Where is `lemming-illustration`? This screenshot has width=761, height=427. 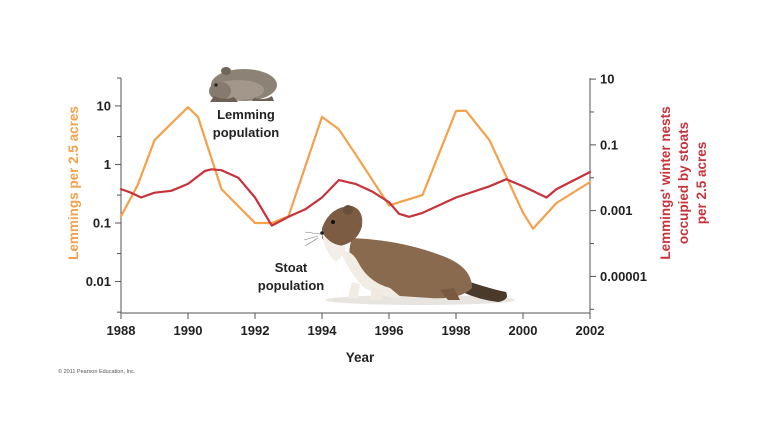 lemming-illustration is located at coordinates (243, 84).